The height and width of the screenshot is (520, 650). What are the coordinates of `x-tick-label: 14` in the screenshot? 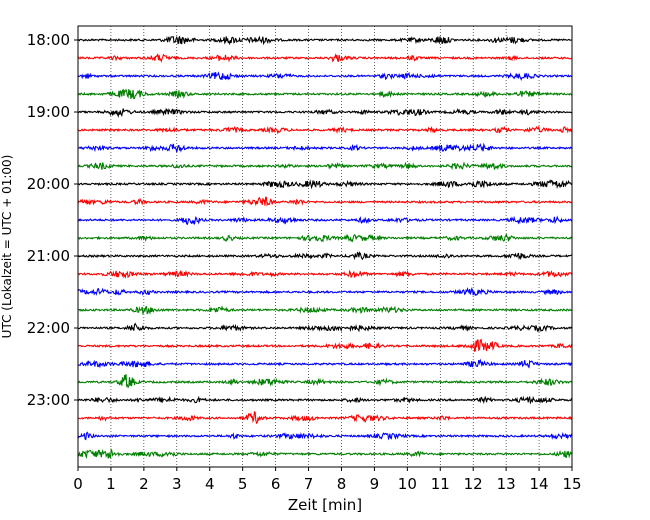 It's located at (539, 484).